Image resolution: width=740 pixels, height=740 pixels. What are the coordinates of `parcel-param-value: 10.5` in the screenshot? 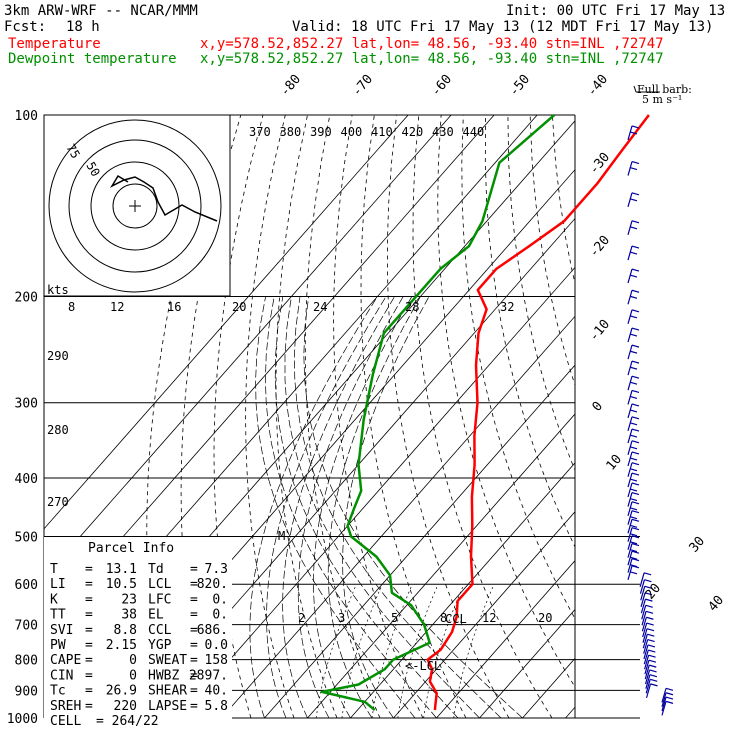 It's located at (121, 584).